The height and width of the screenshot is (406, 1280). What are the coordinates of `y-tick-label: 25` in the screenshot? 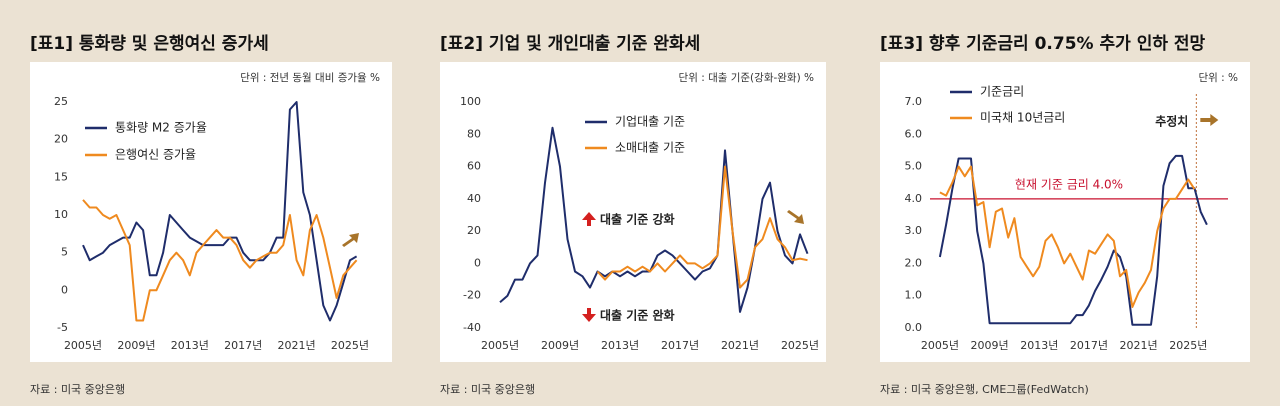 It's located at (61, 101).